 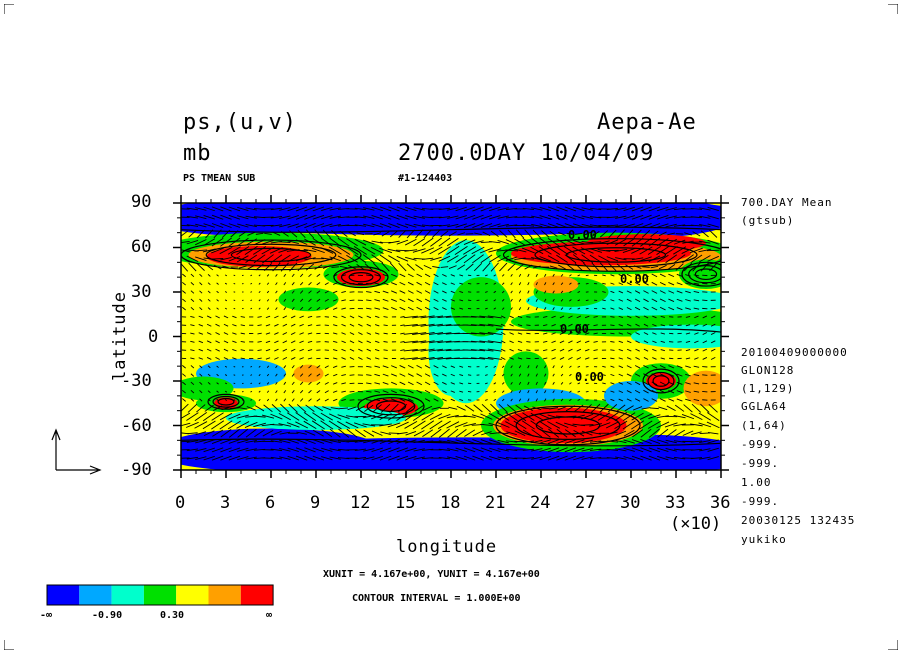 What do you see at coordinates (127, 595) in the screenshot?
I see `colorbar-swatch` at bounding box center [127, 595].